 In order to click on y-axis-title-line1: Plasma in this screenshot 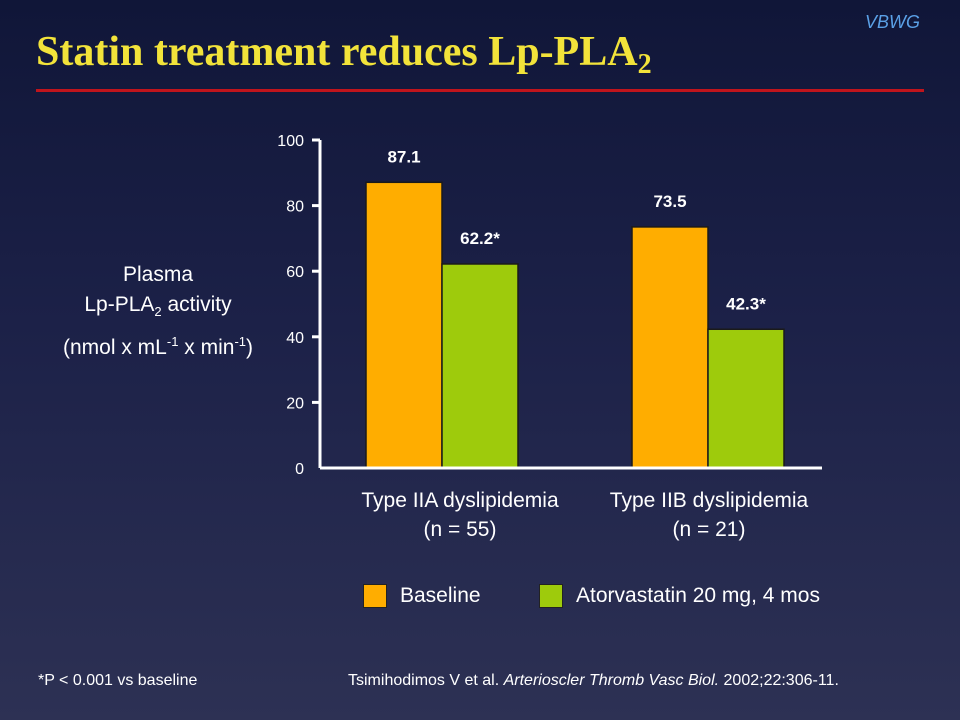, I will do `click(158, 274)`.